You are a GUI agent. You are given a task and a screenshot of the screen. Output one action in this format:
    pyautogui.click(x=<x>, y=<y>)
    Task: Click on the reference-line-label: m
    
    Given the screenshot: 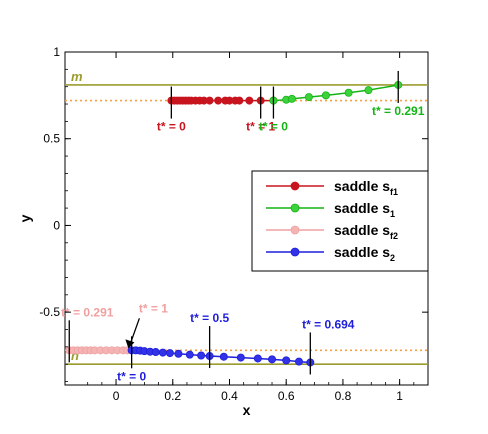 What is the action you would take?
    pyautogui.click(x=77, y=76)
    